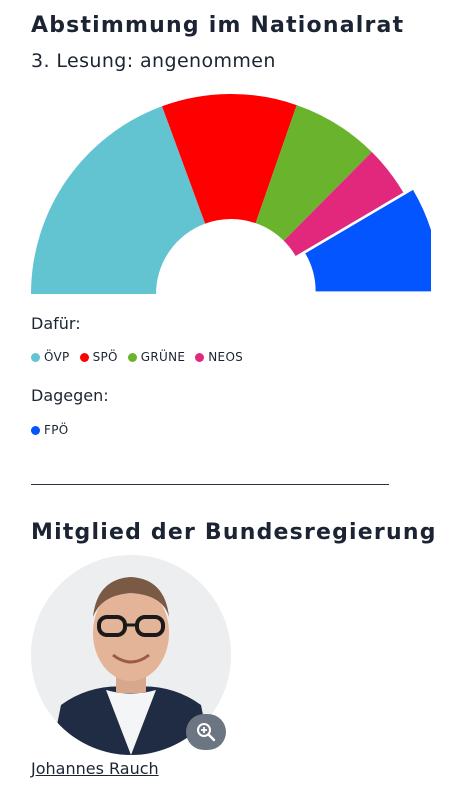 The height and width of the screenshot is (790, 452). I want to click on seat-segment-neos, so click(343, 203).